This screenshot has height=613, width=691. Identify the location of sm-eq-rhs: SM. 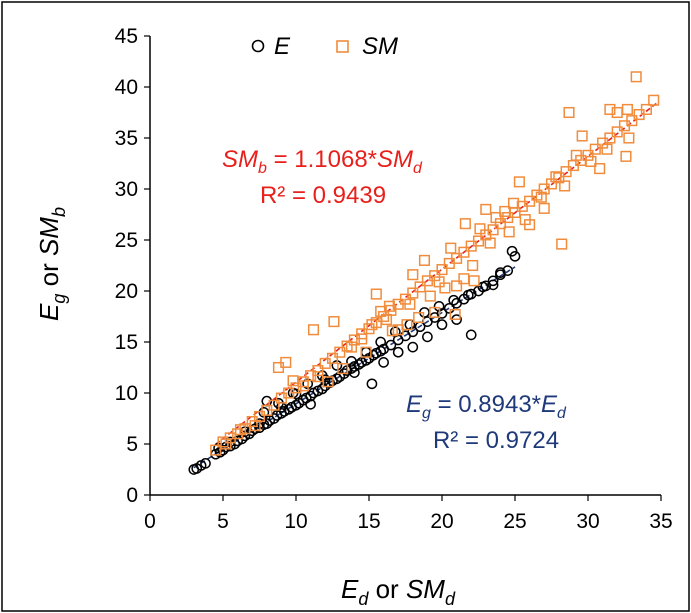
(395, 159).